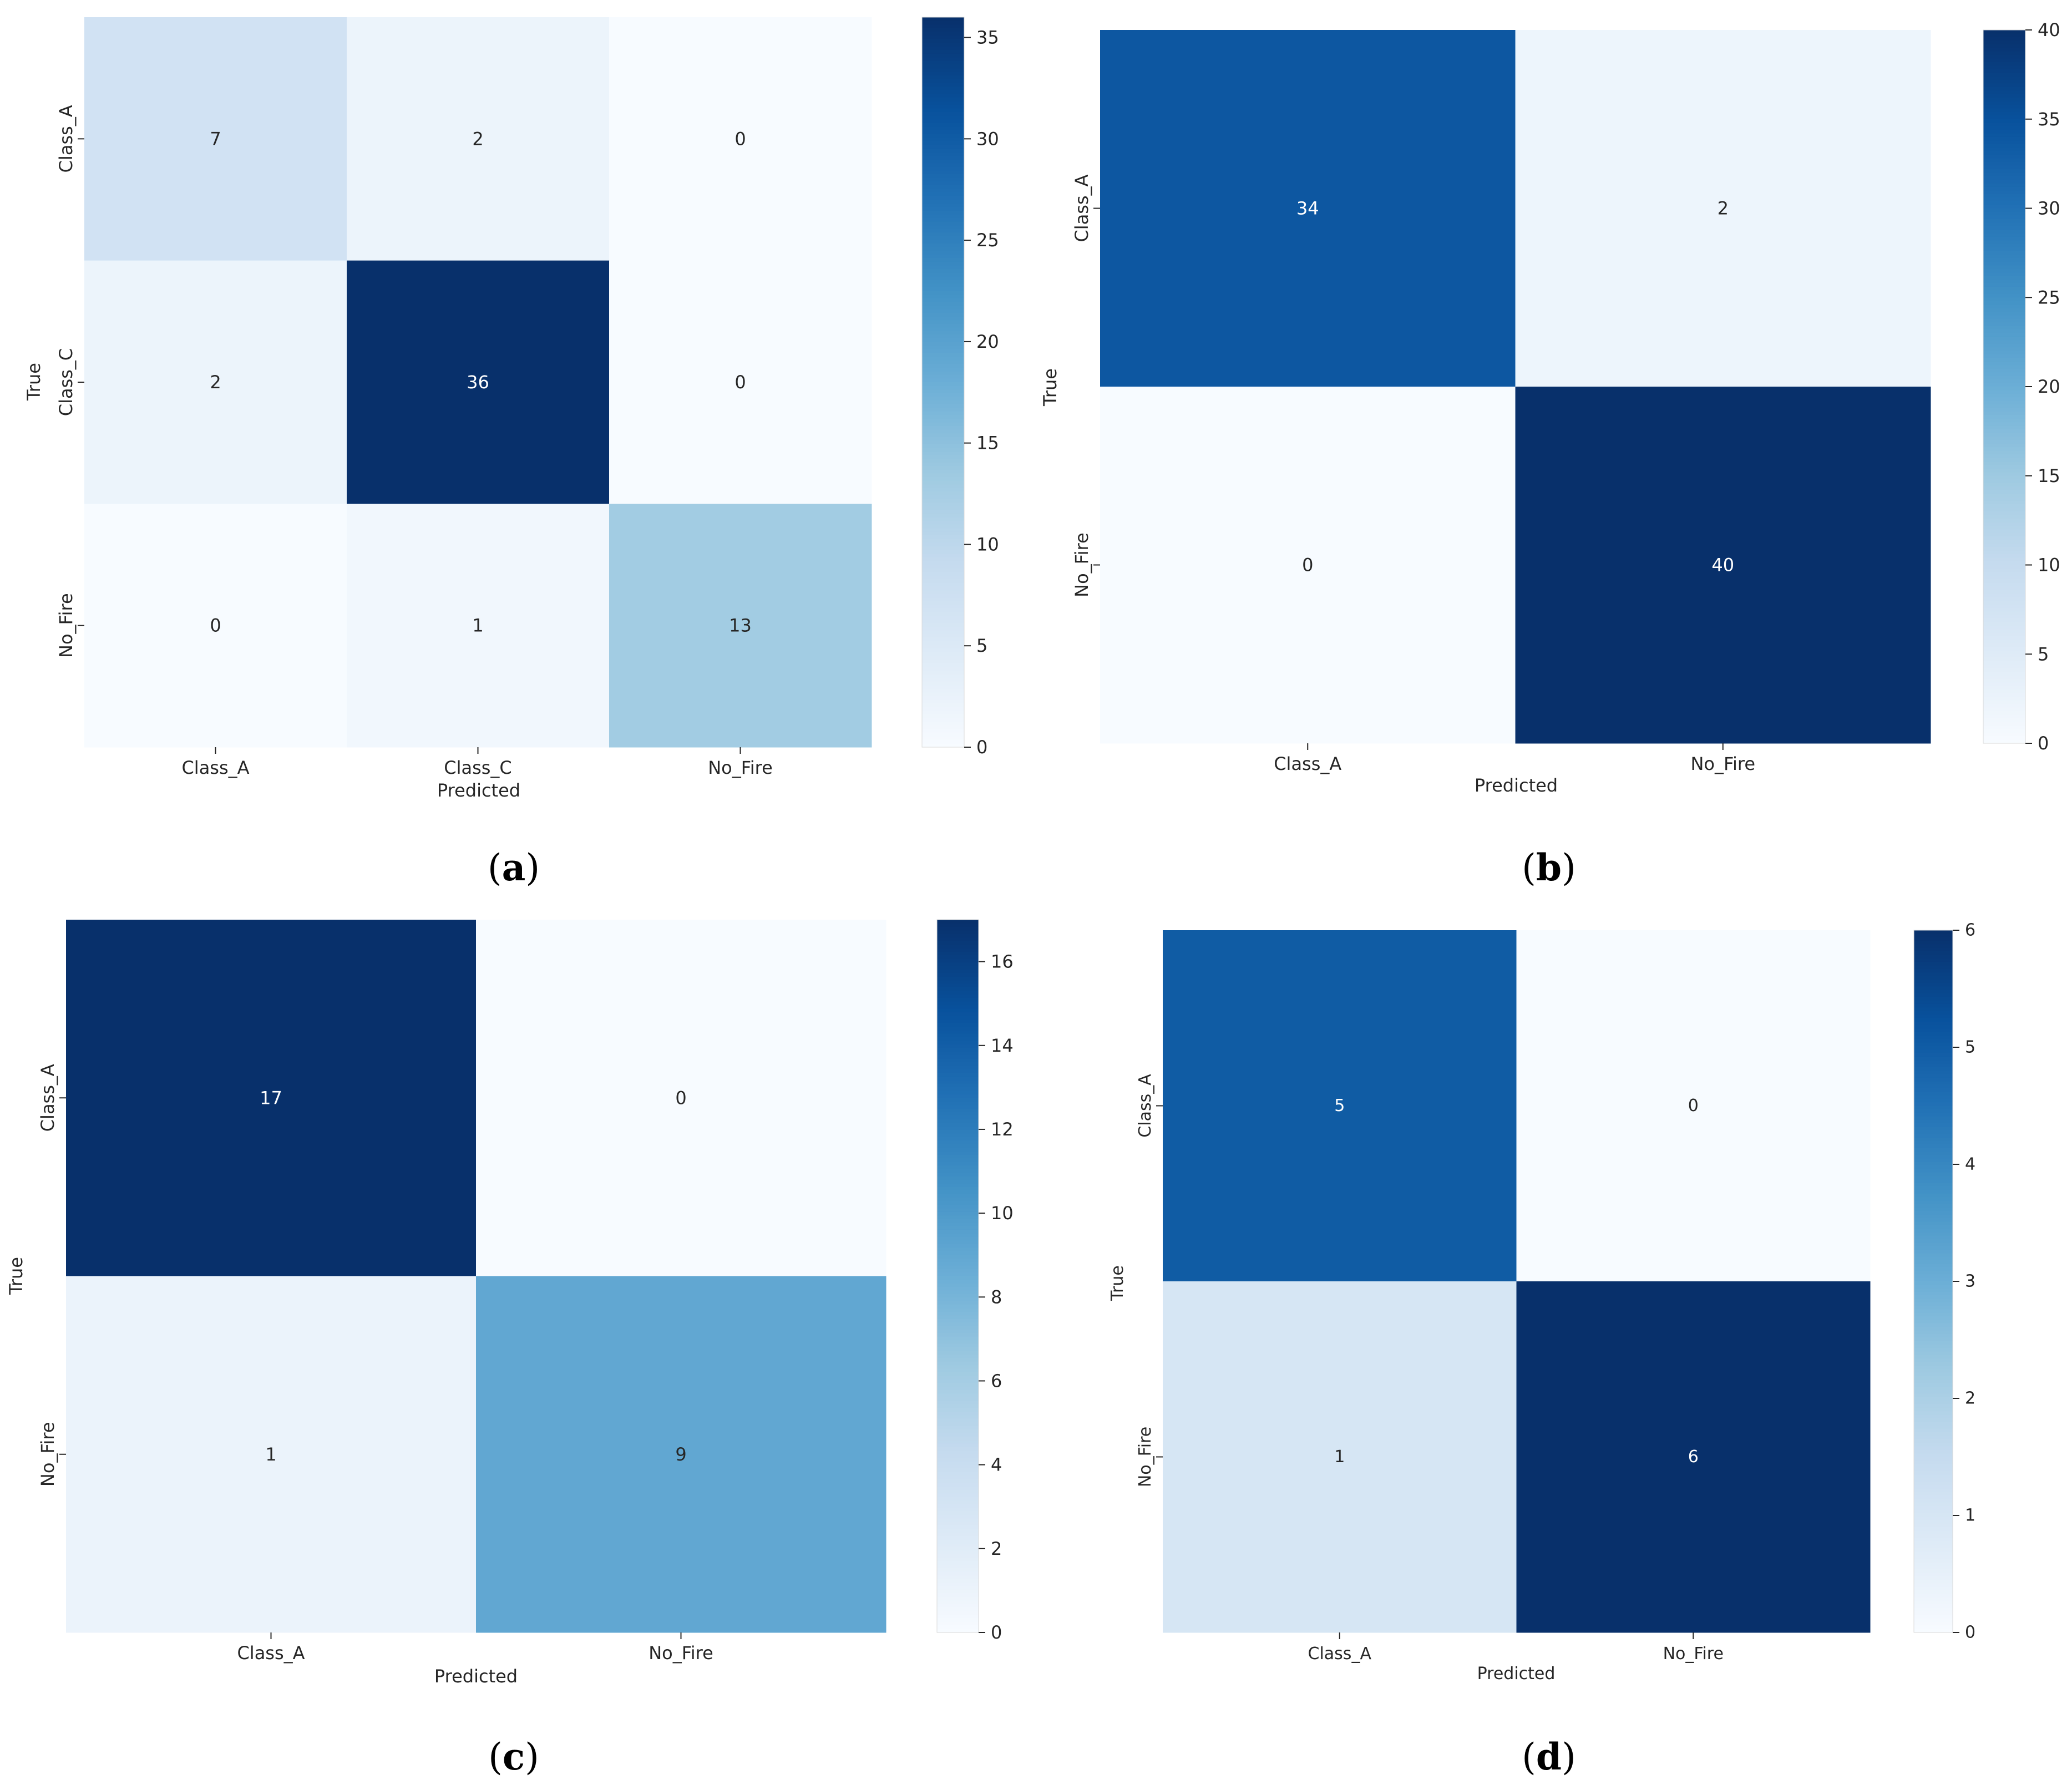  I want to click on panel-a-colorbar-tick-label-4: 20, so click(988, 341).